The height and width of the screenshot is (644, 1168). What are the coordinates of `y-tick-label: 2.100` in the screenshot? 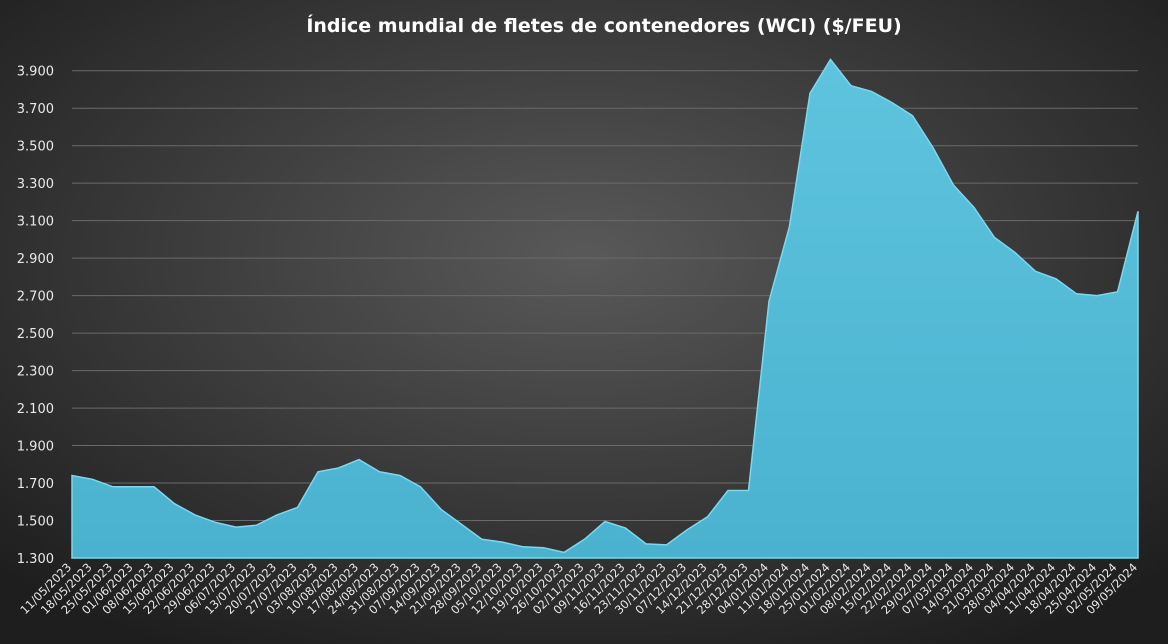 It's located at (35, 409).